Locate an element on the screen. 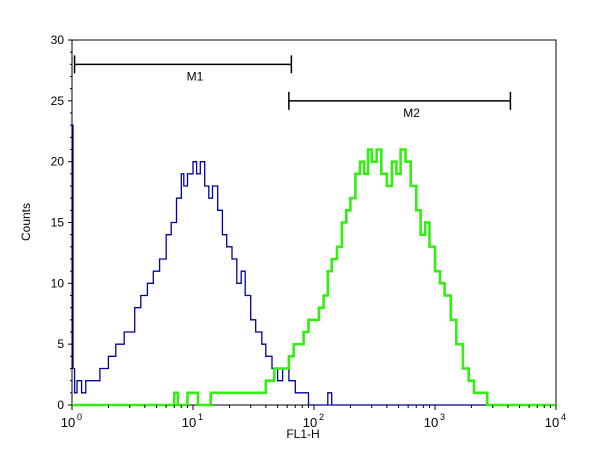 The image size is (600, 457). x-tick-label-exponent: 3 is located at coordinates (442, 417).